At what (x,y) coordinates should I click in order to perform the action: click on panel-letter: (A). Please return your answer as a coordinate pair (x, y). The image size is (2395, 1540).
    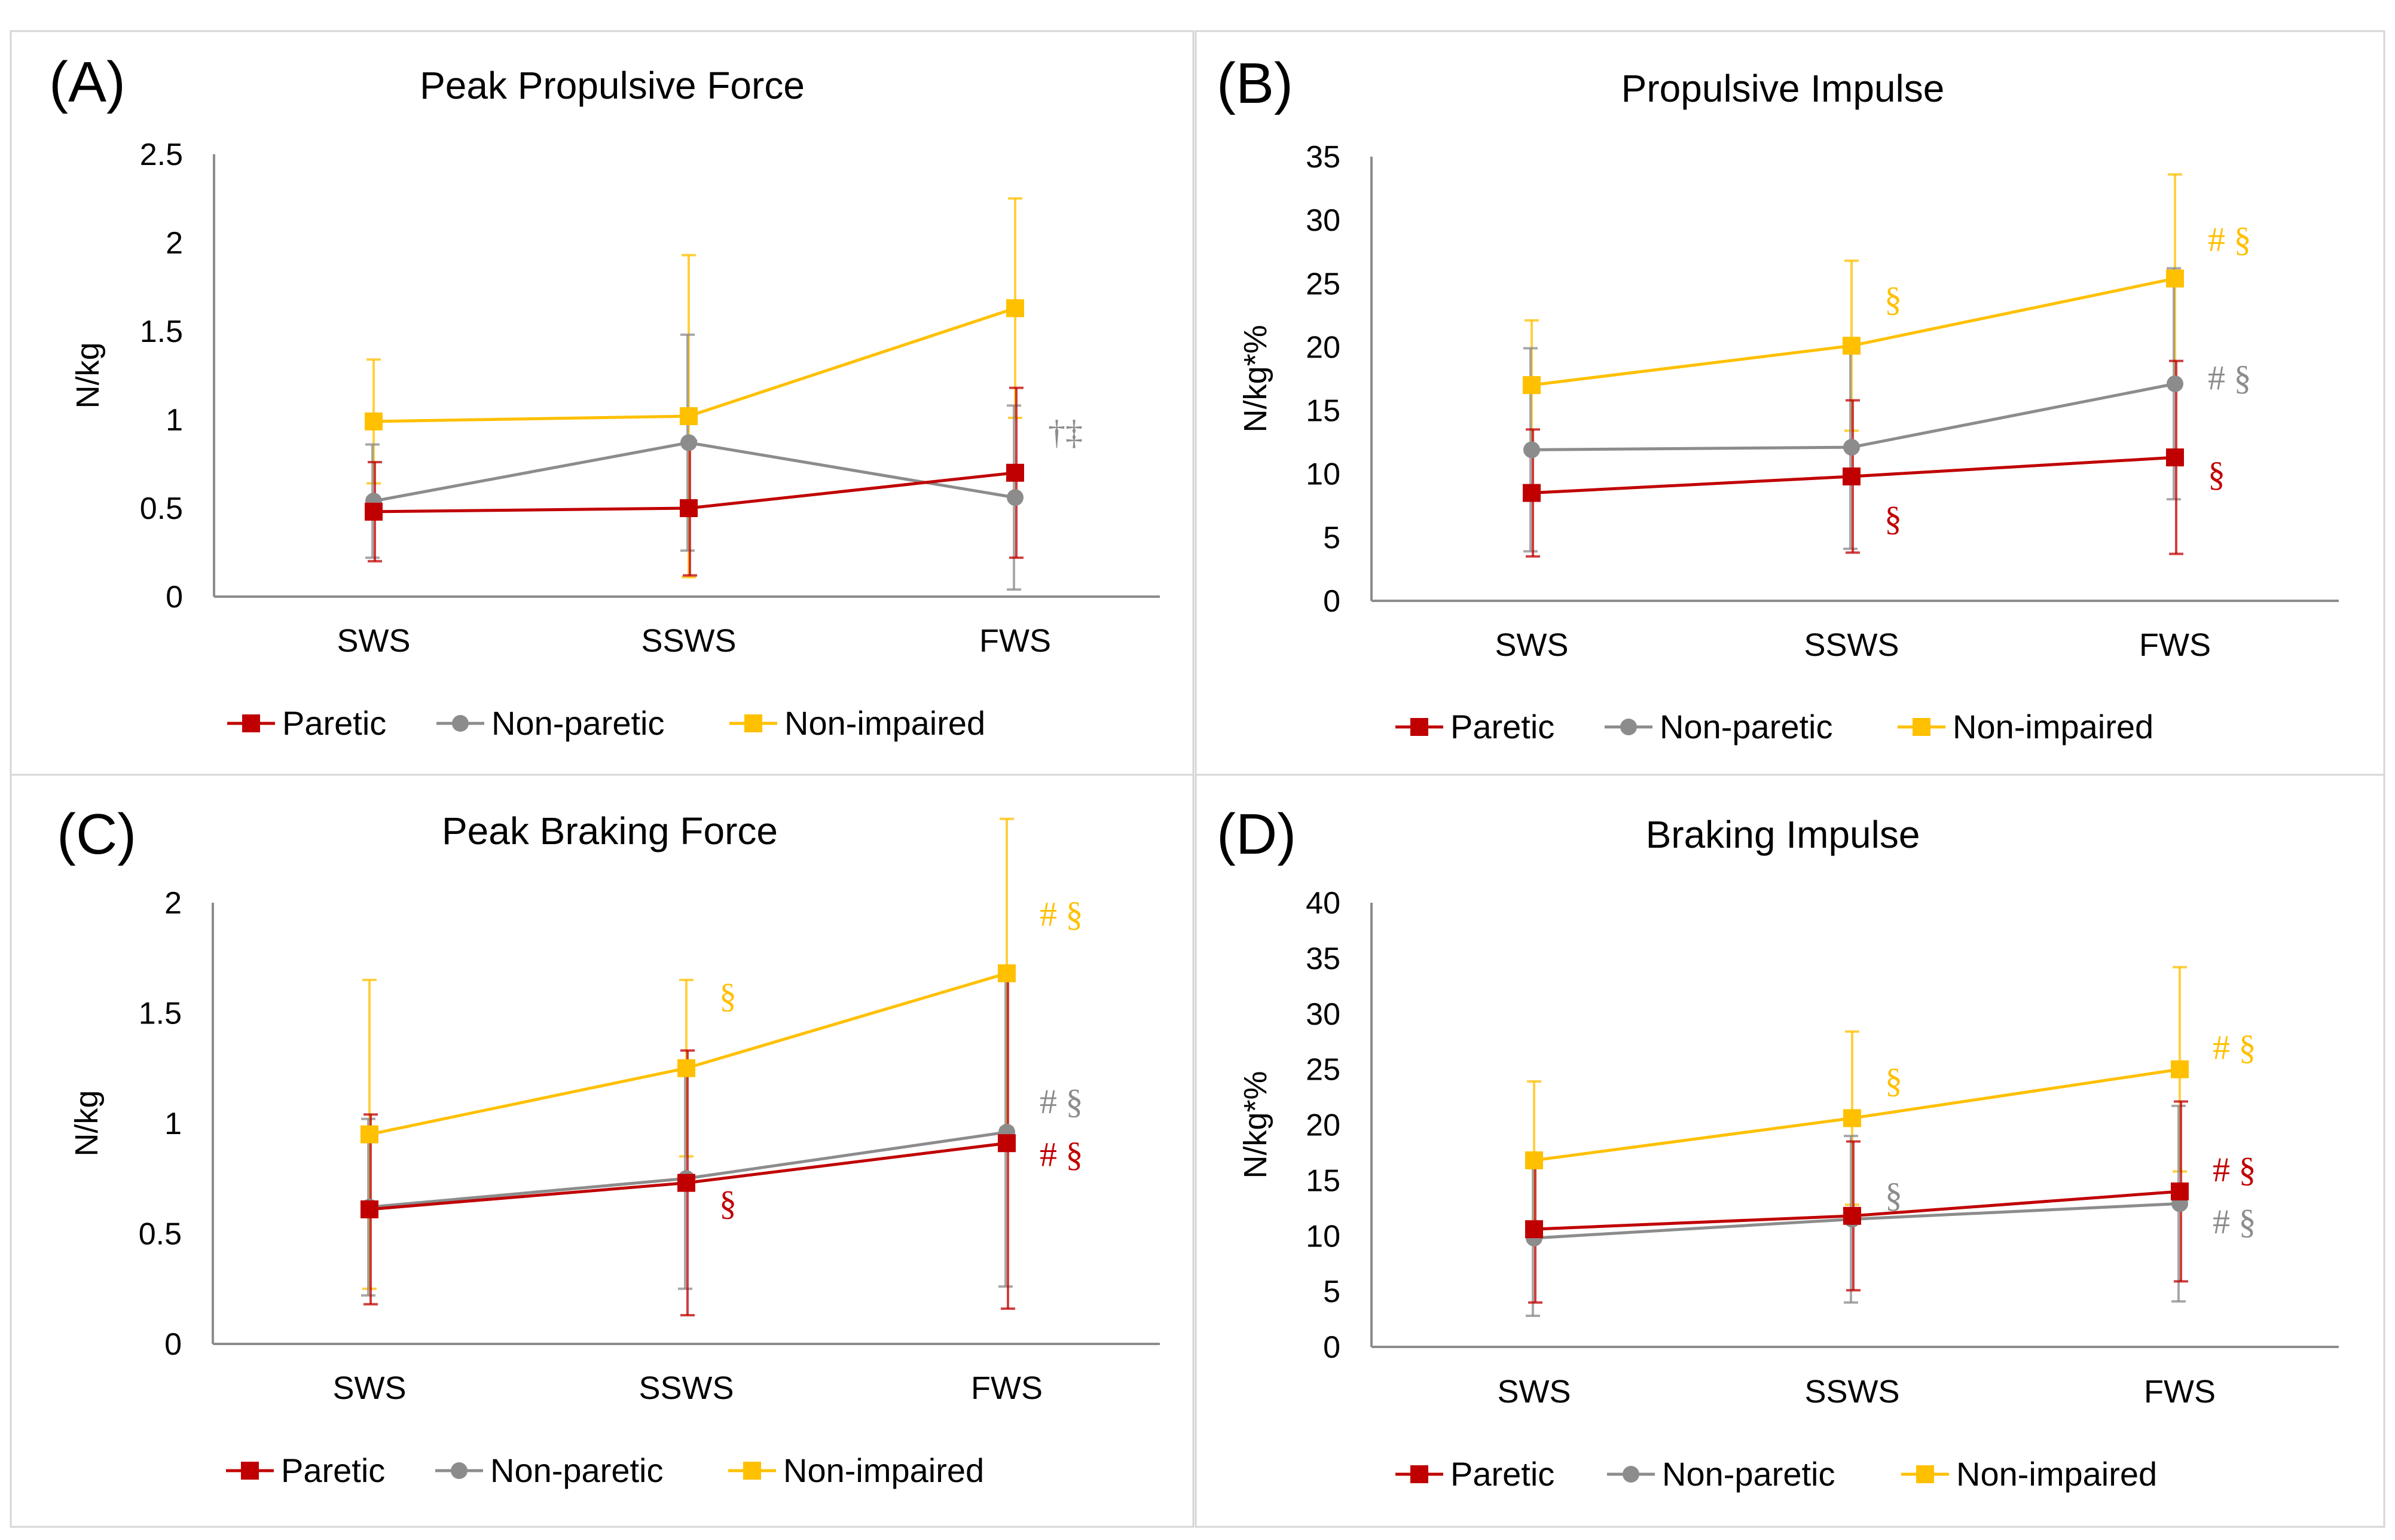
    Looking at the image, I should click on (87, 82).